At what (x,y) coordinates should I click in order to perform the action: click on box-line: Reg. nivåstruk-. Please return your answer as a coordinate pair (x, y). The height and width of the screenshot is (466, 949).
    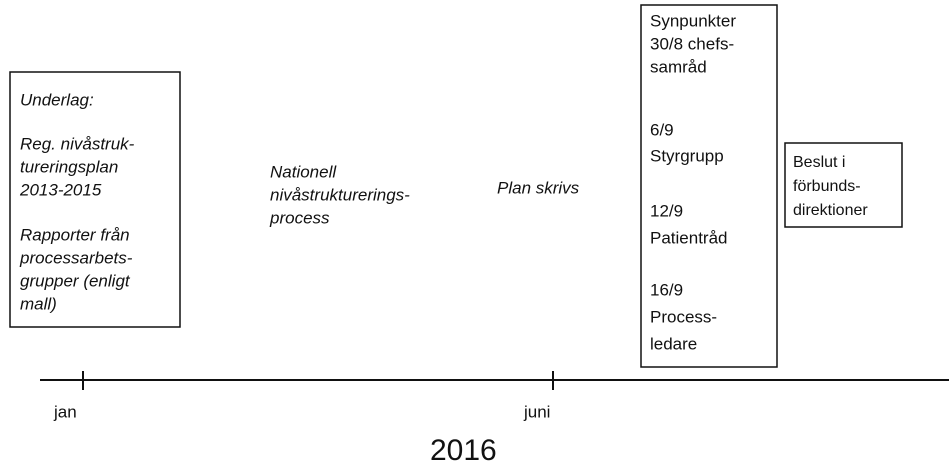
    Looking at the image, I should click on (77, 143).